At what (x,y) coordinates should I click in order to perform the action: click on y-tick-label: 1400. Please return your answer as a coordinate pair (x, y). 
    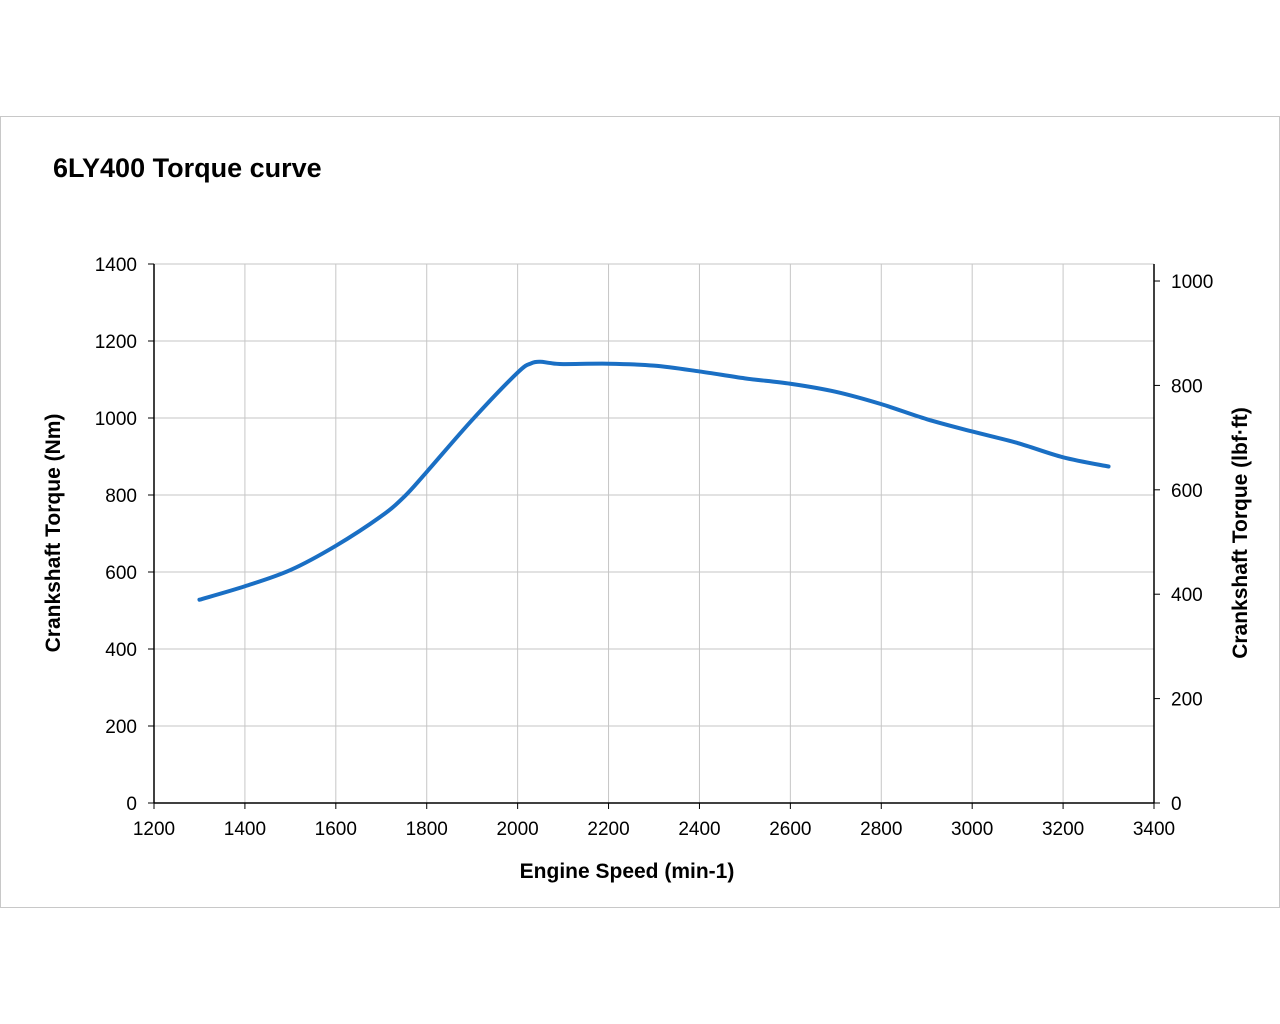
    Looking at the image, I should click on (116, 265).